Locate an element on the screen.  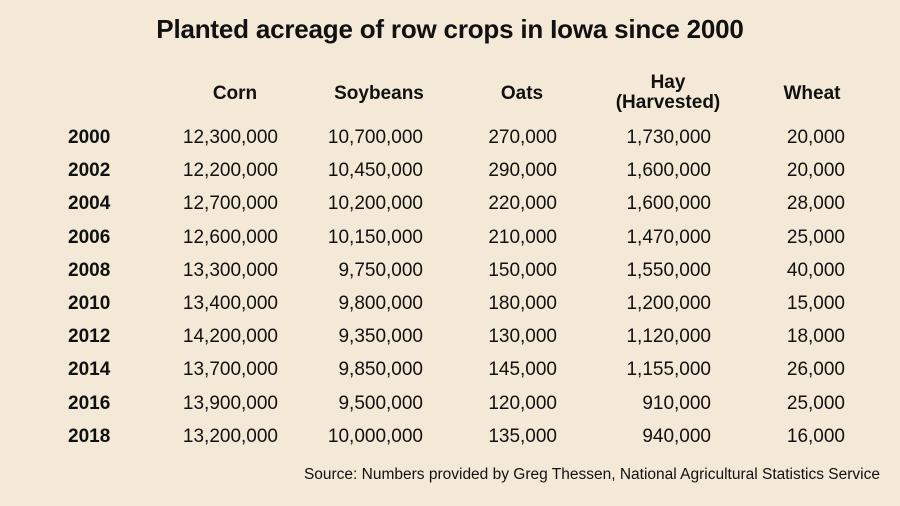
table-cell: 270,000 is located at coordinates (522, 137).